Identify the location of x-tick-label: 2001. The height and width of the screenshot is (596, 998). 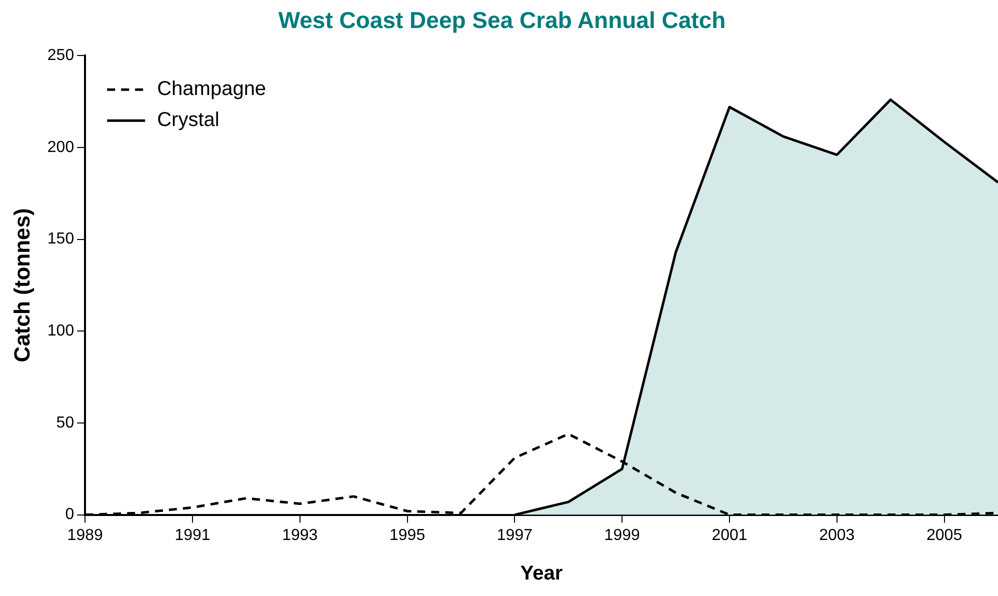
(730, 535).